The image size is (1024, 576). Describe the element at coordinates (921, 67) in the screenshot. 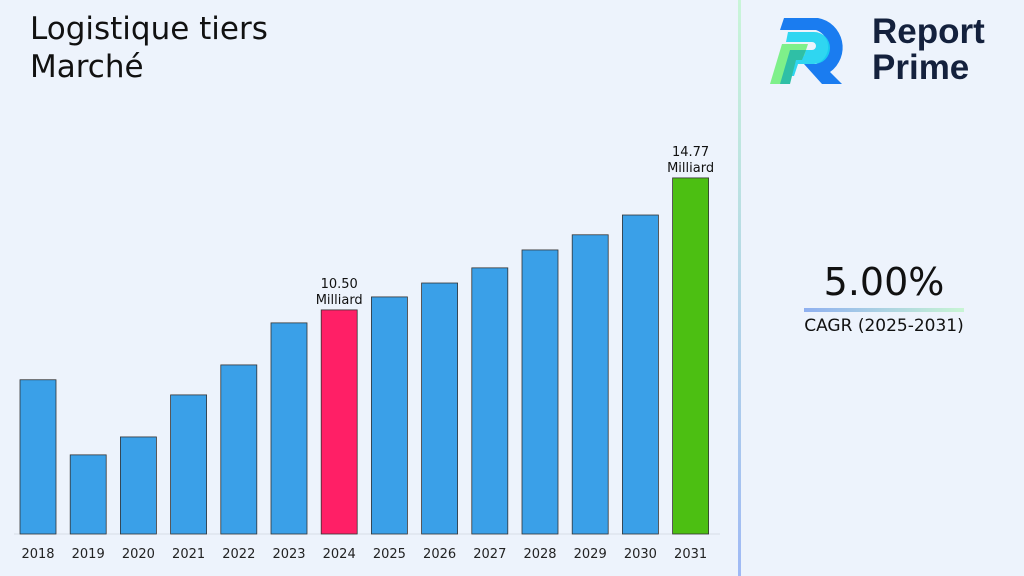

I see `logo-line-2: Prime` at that location.